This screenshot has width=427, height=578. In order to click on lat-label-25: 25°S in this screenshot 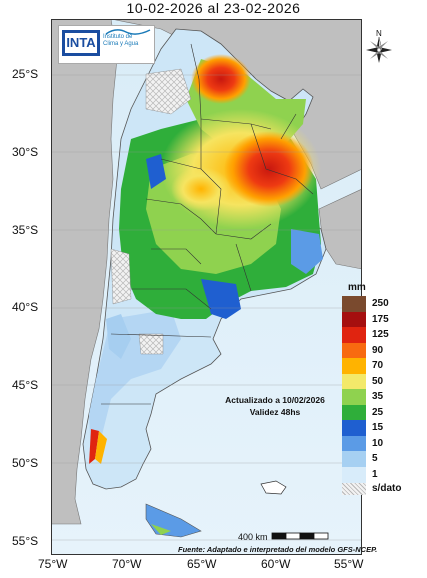, I will do `click(25, 74)`.